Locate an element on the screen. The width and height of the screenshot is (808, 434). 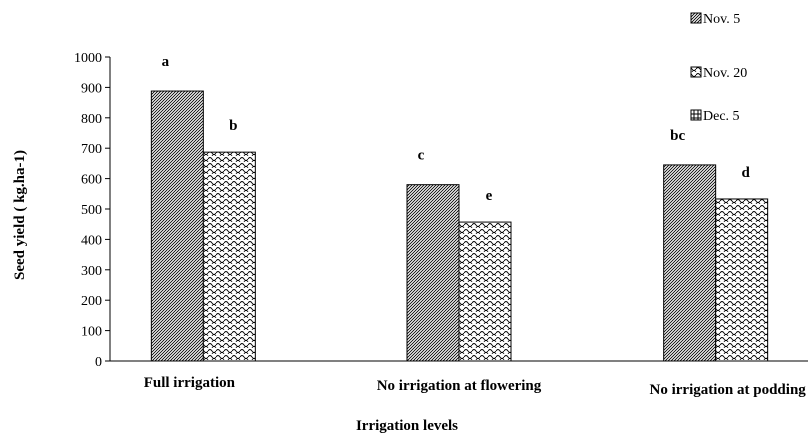
significance-label: b is located at coordinates (233, 126).